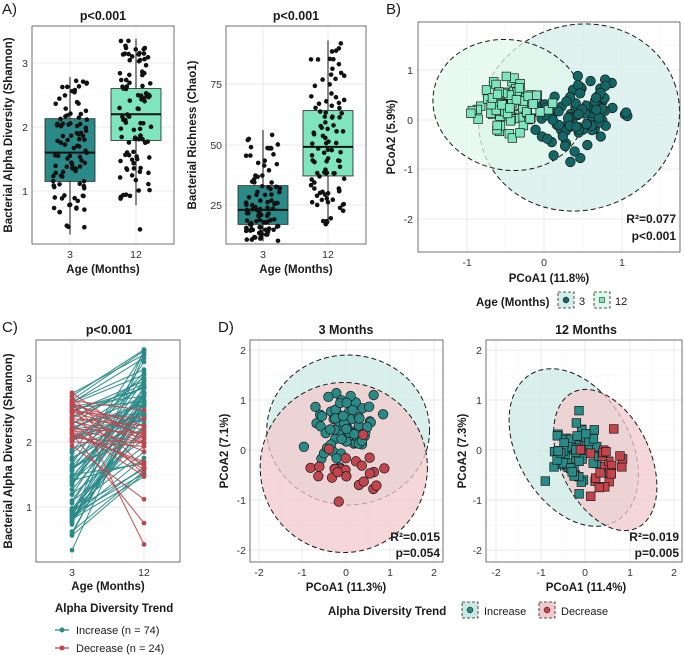  I want to click on panel-a1-ytick: 1, so click(25, 192).